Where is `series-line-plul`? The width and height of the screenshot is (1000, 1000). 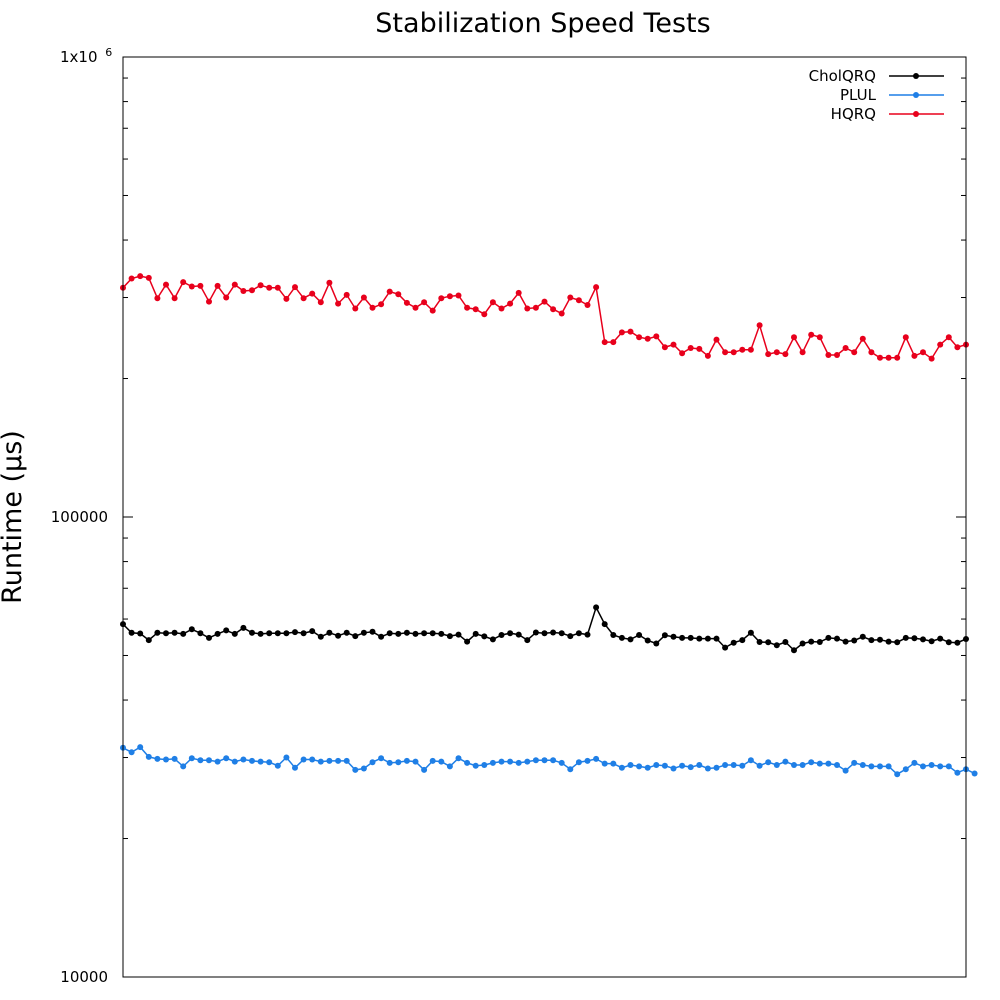 series-line-plul is located at coordinates (548, 761).